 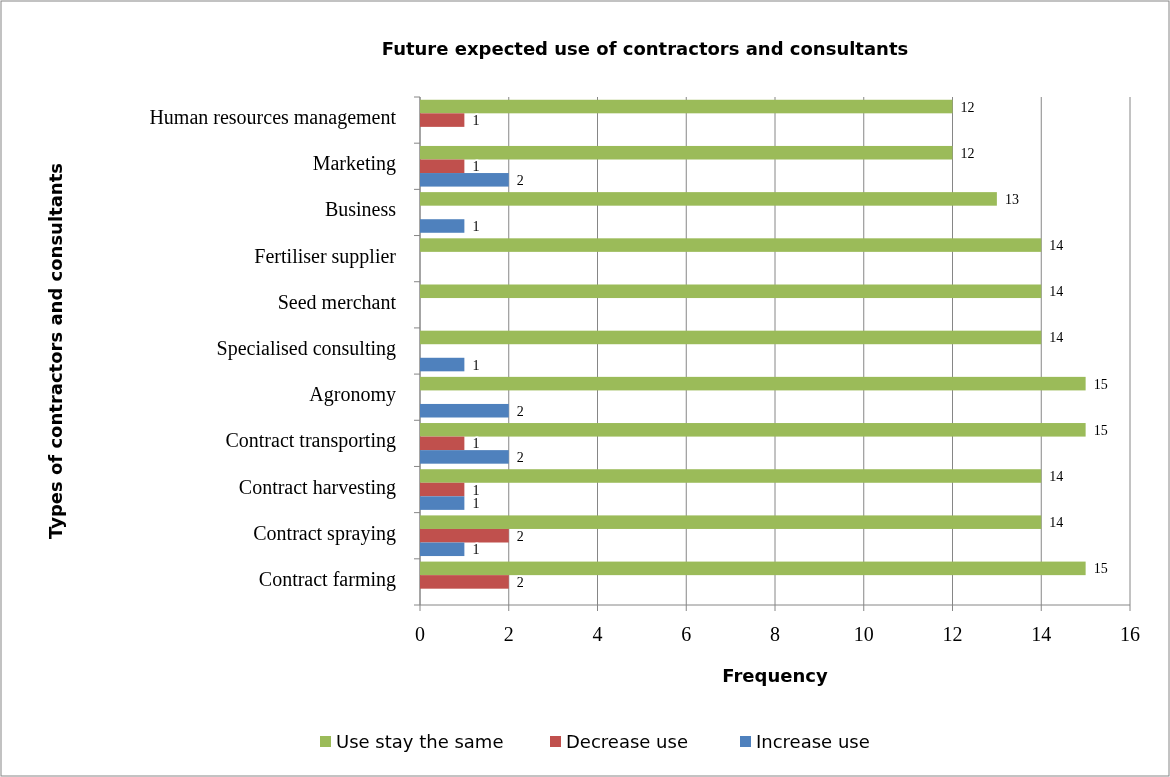 I want to click on x-tick-label: 2, so click(x=508, y=634).